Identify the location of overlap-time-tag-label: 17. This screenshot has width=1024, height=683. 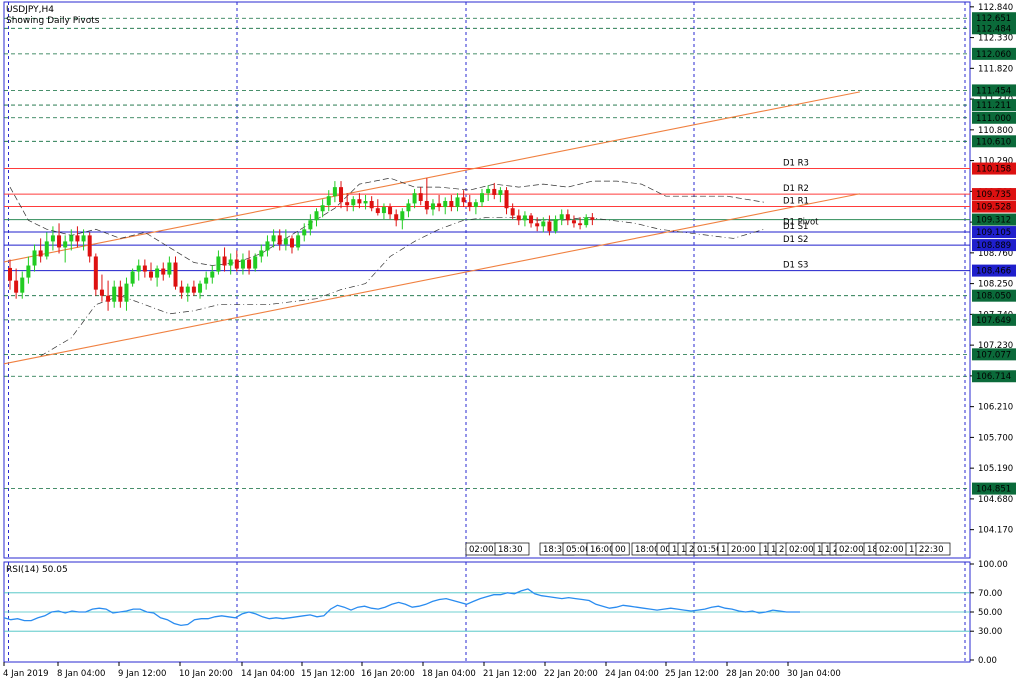
(914, 550).